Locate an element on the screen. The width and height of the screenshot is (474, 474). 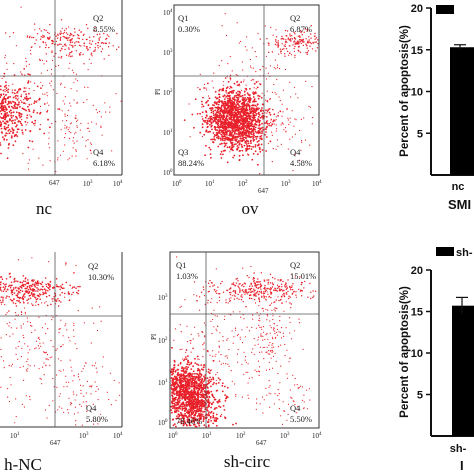
q2-value: 10.30% is located at coordinates (101, 277).